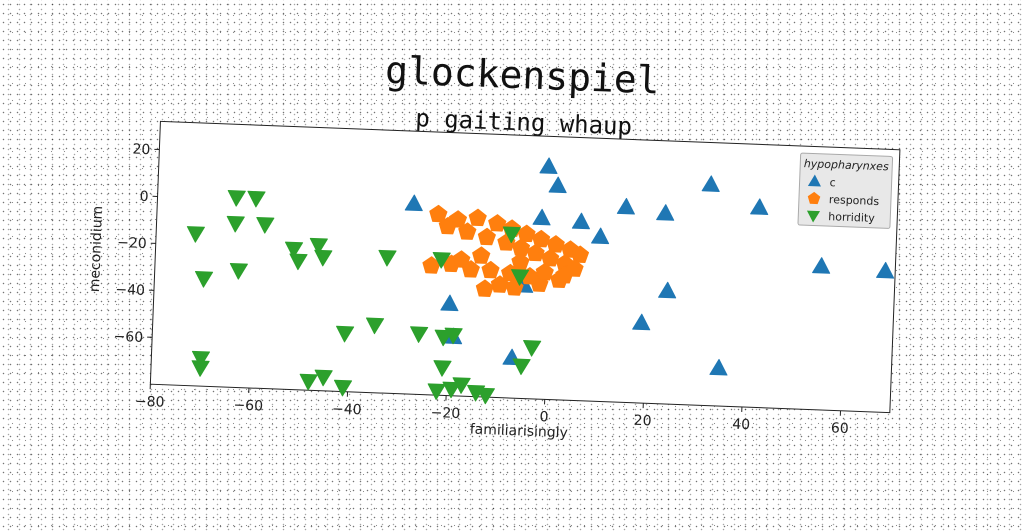 This screenshot has width=1024, height=531. I want to click on x-tick-label: 0, so click(544, 417).